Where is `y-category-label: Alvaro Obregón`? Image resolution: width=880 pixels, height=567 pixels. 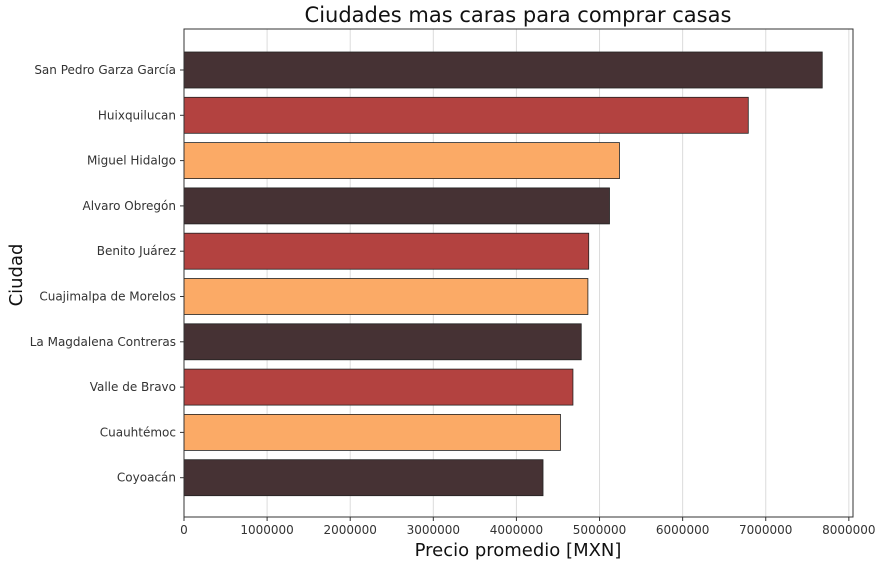
y-category-label: Alvaro Obregón is located at coordinates (129, 206).